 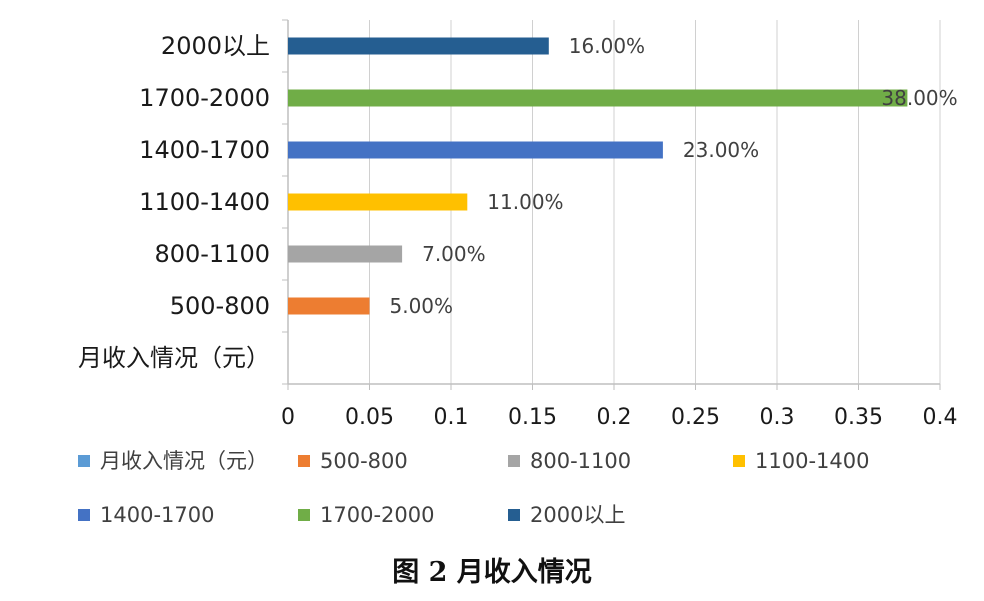 What do you see at coordinates (174, 358) in the screenshot?
I see `category-label: 月收入情况（元）` at bounding box center [174, 358].